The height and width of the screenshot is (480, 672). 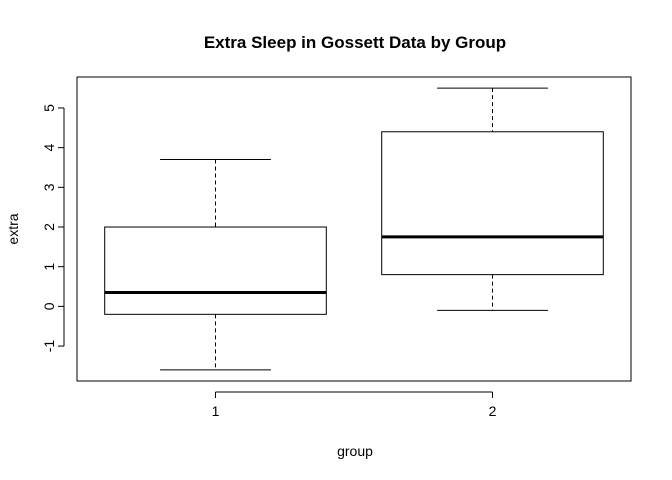 What do you see at coordinates (355, 451) in the screenshot?
I see `x-axis-label: group` at bounding box center [355, 451].